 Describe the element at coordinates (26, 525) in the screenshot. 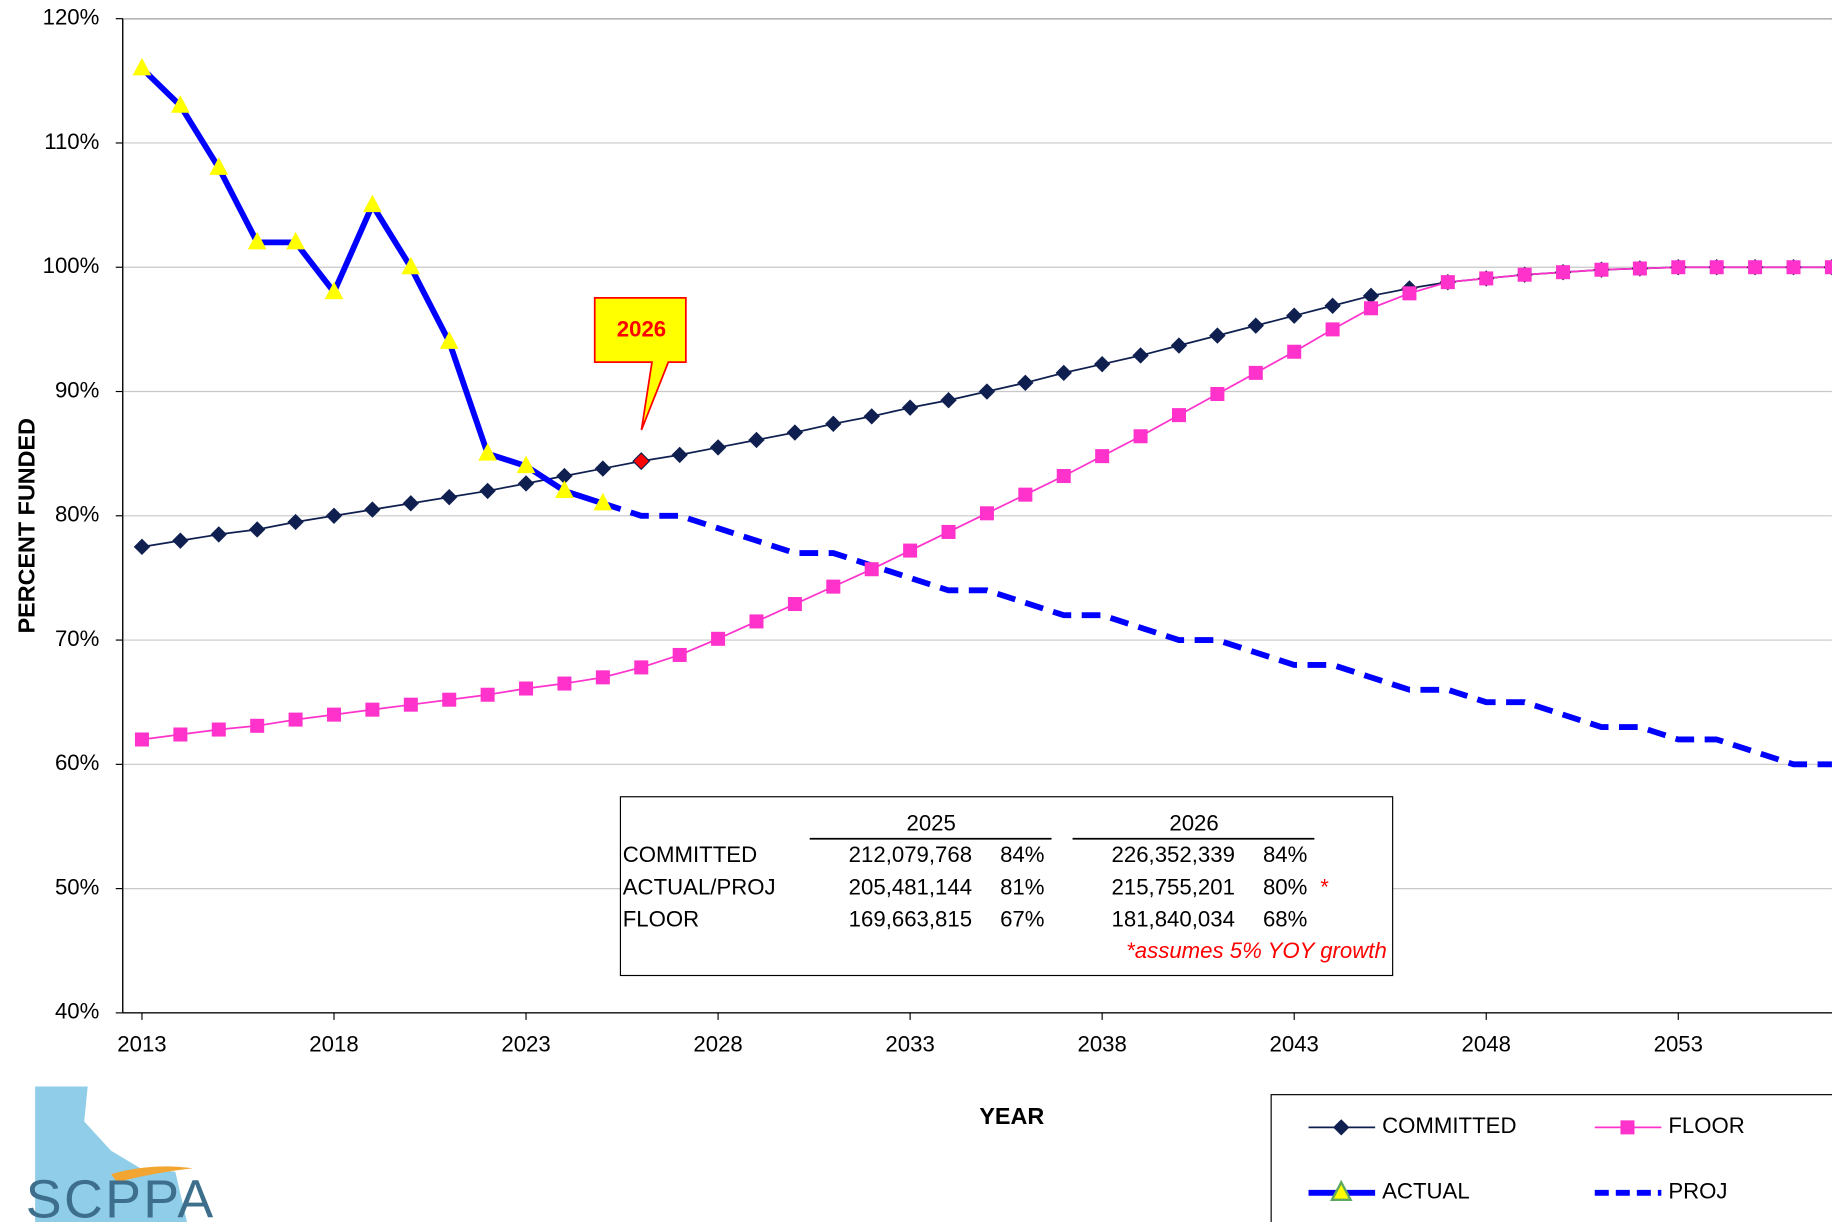

I see `y-axis-label: PERCENT FUNDED` at that location.